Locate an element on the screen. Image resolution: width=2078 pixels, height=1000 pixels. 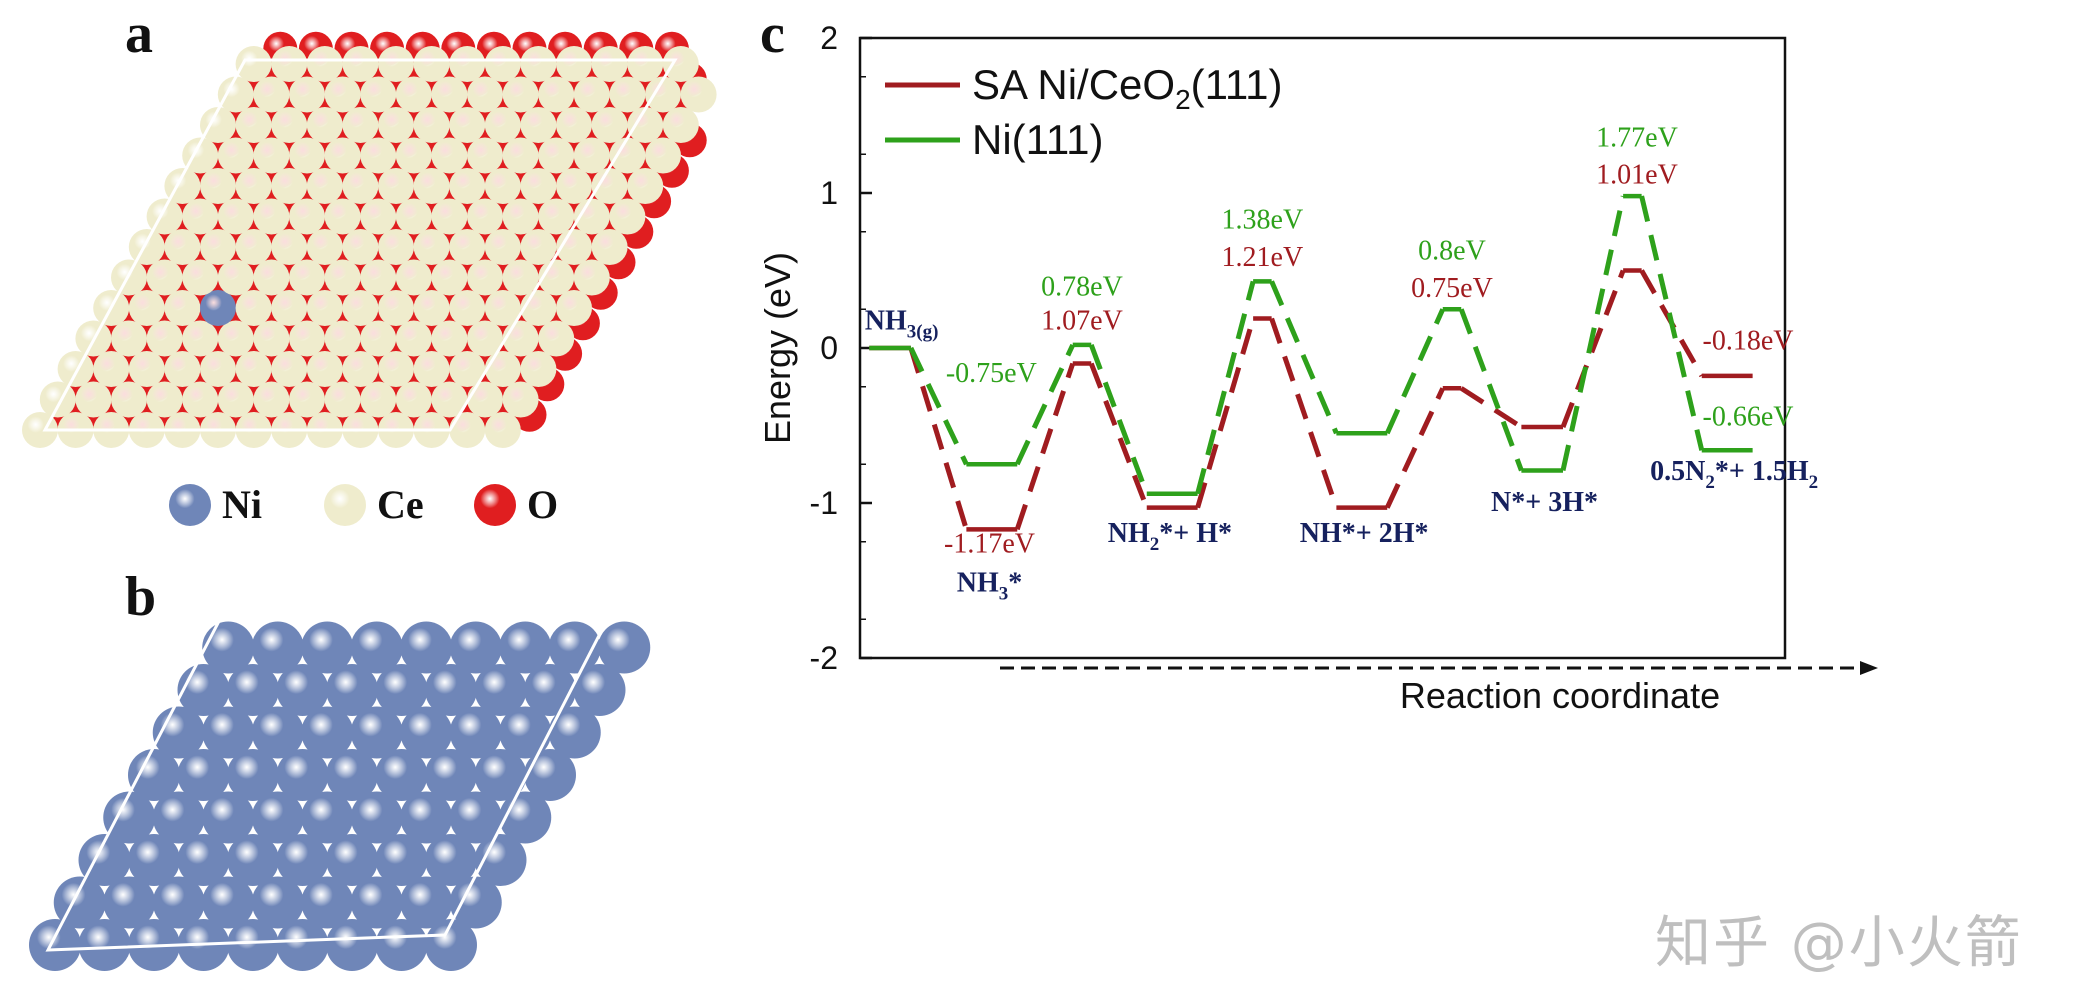
y-axis-label: Energy (eV) is located at coordinates (777, 348).